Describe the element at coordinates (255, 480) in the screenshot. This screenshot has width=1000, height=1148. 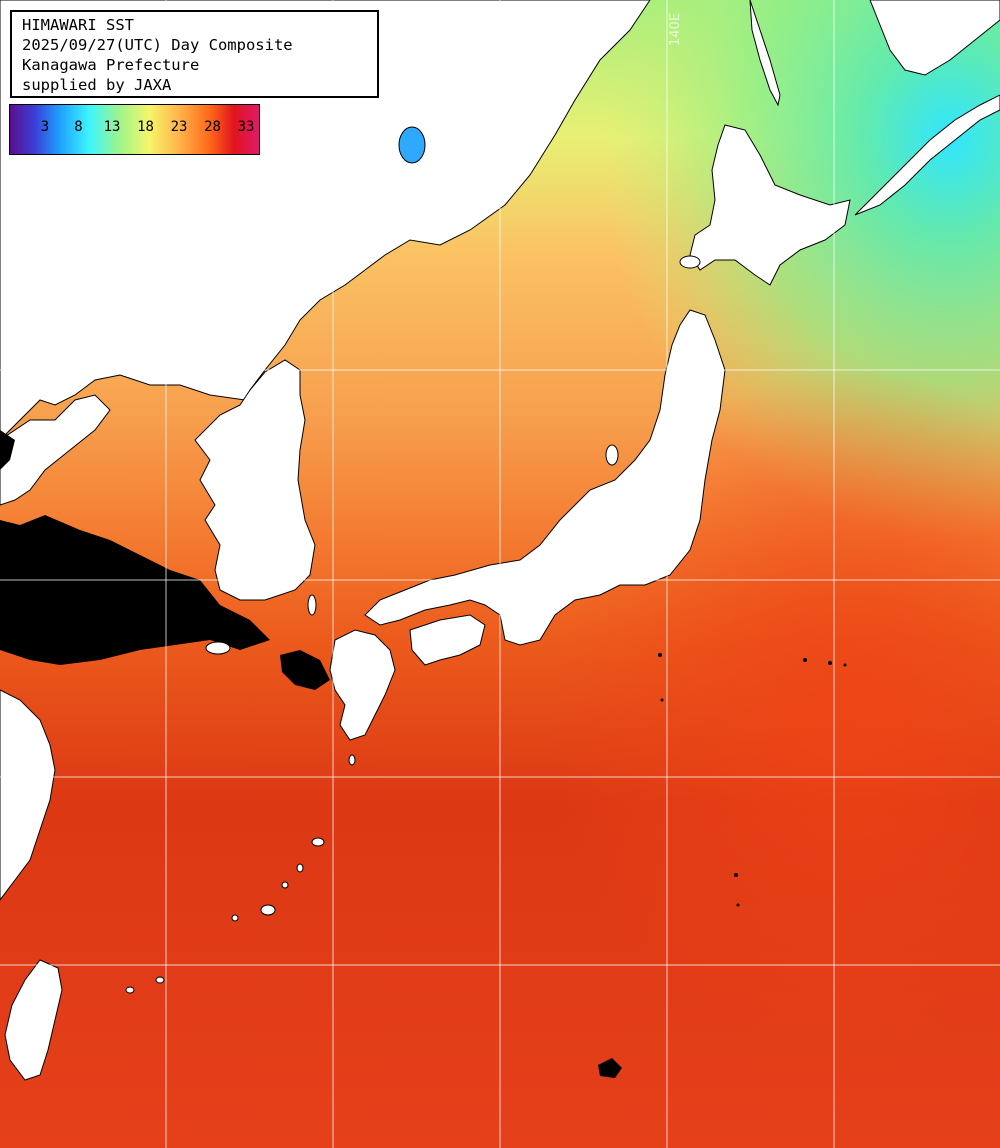
I see `land-korea` at that location.